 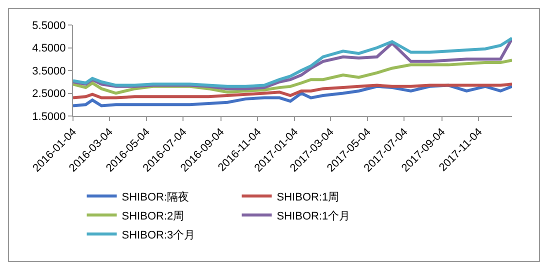 I want to click on legend-label: SHIBOR:隔夜, so click(x=156, y=197).